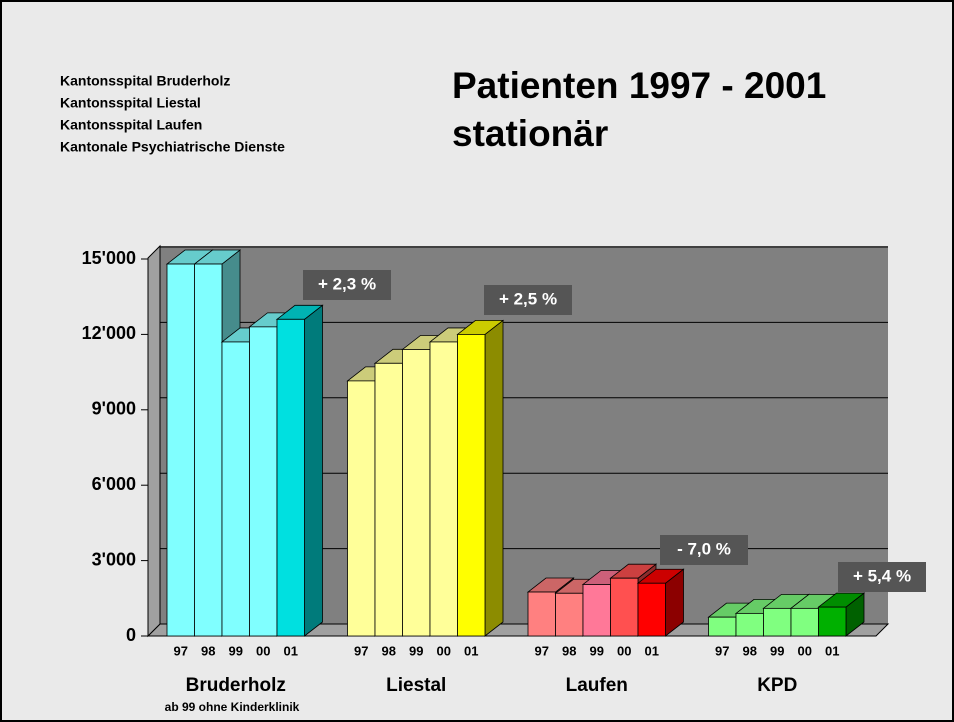 The height and width of the screenshot is (722, 954). I want to click on header-line: Kantonale Psychiatrische Dienste, so click(172, 147).